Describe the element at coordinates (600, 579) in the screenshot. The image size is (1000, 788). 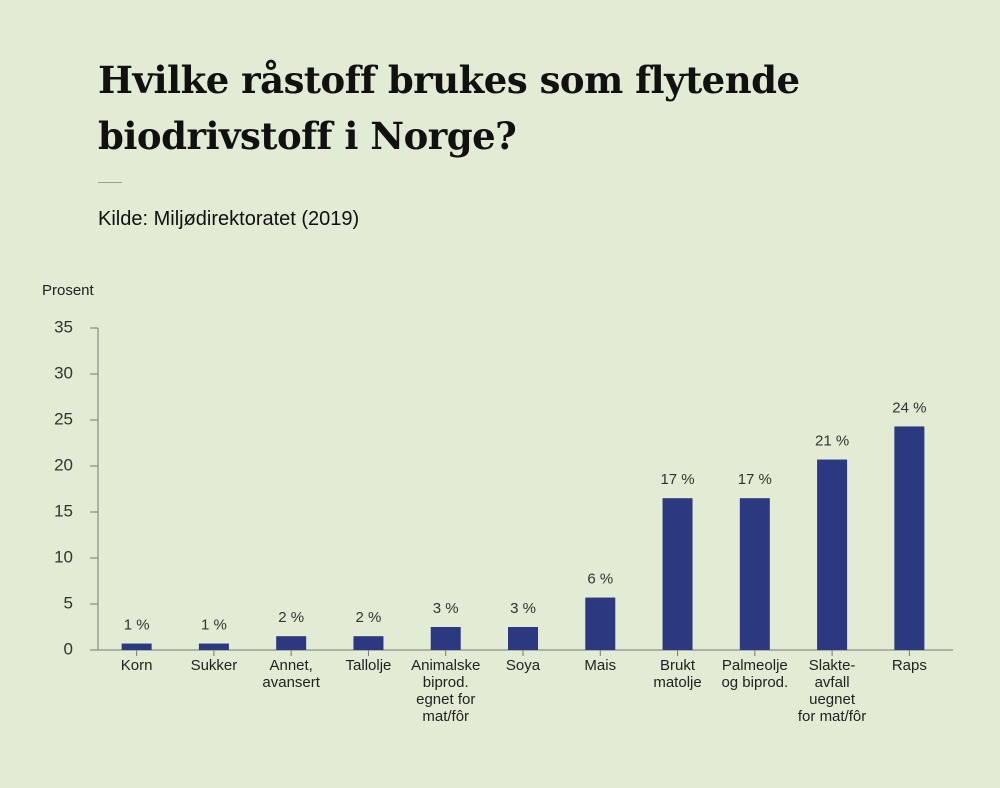
I see `value-label: 6 %` at that location.